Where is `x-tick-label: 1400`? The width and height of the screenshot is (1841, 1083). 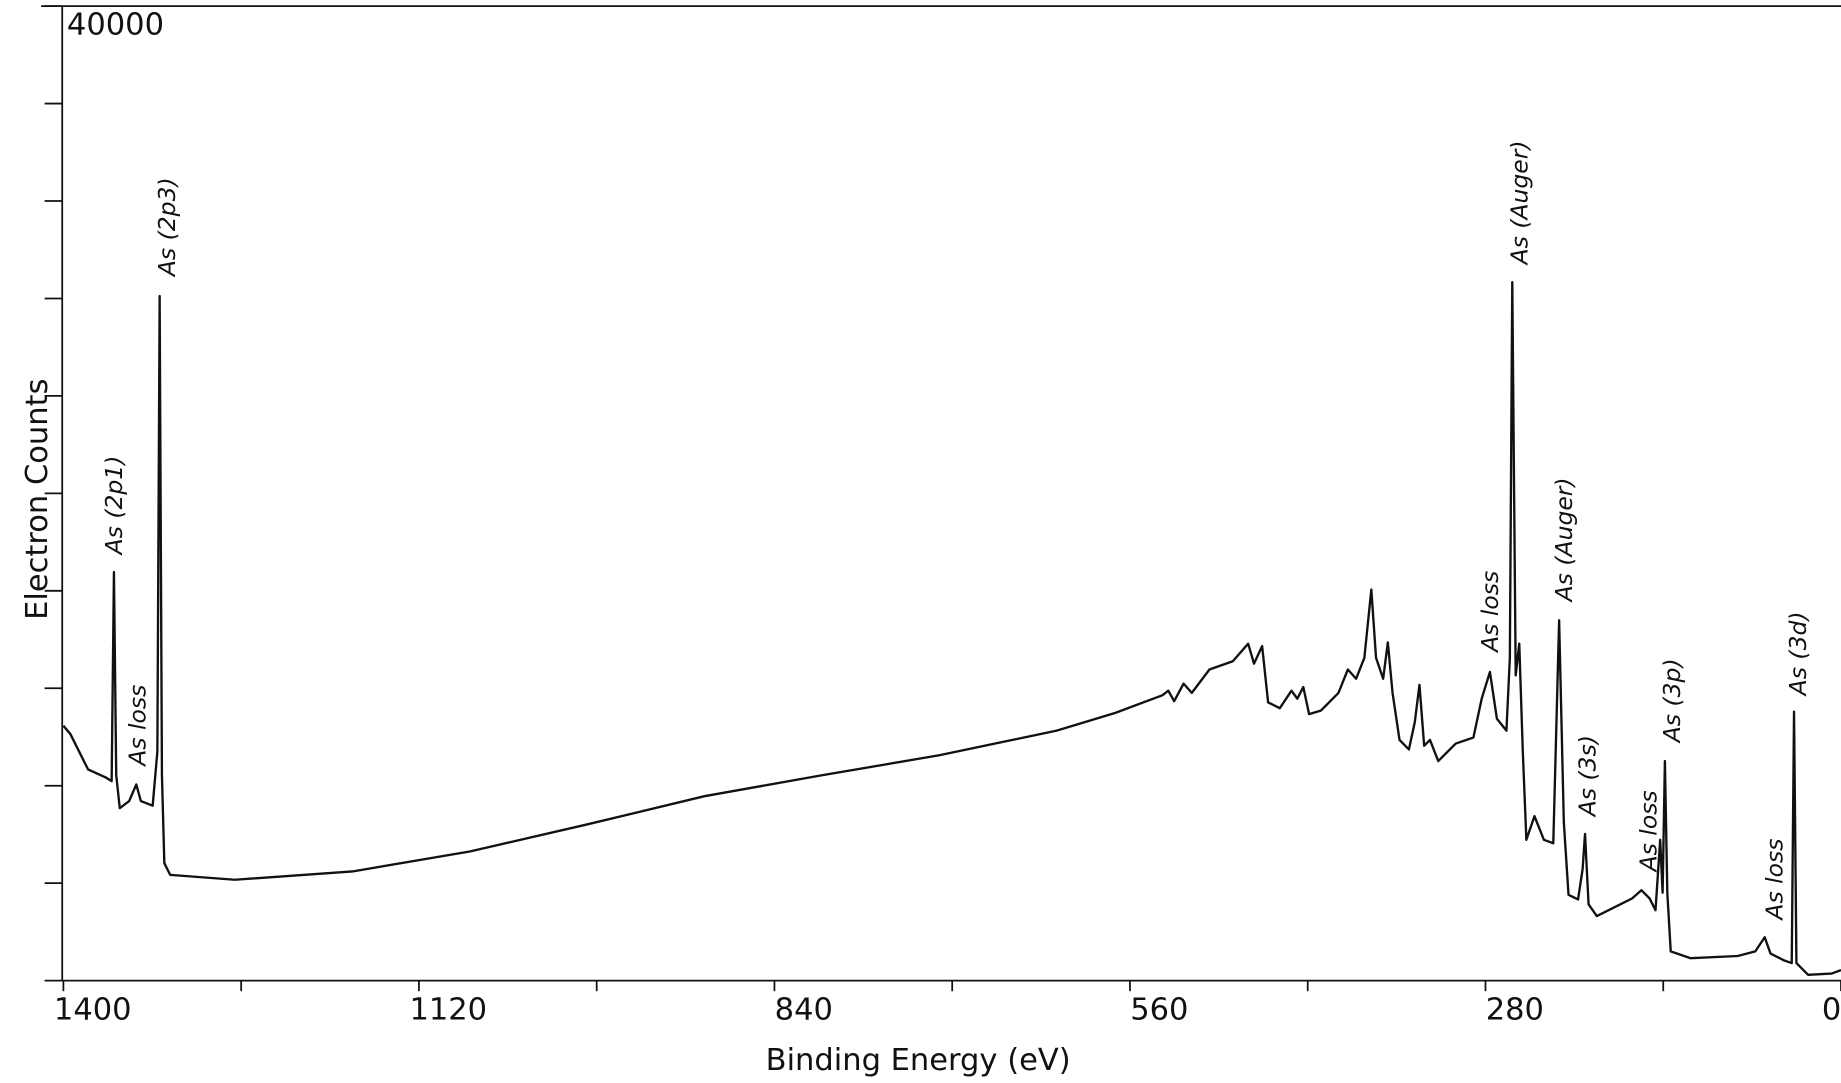 x-tick-label: 1400 is located at coordinates (93, 1009).